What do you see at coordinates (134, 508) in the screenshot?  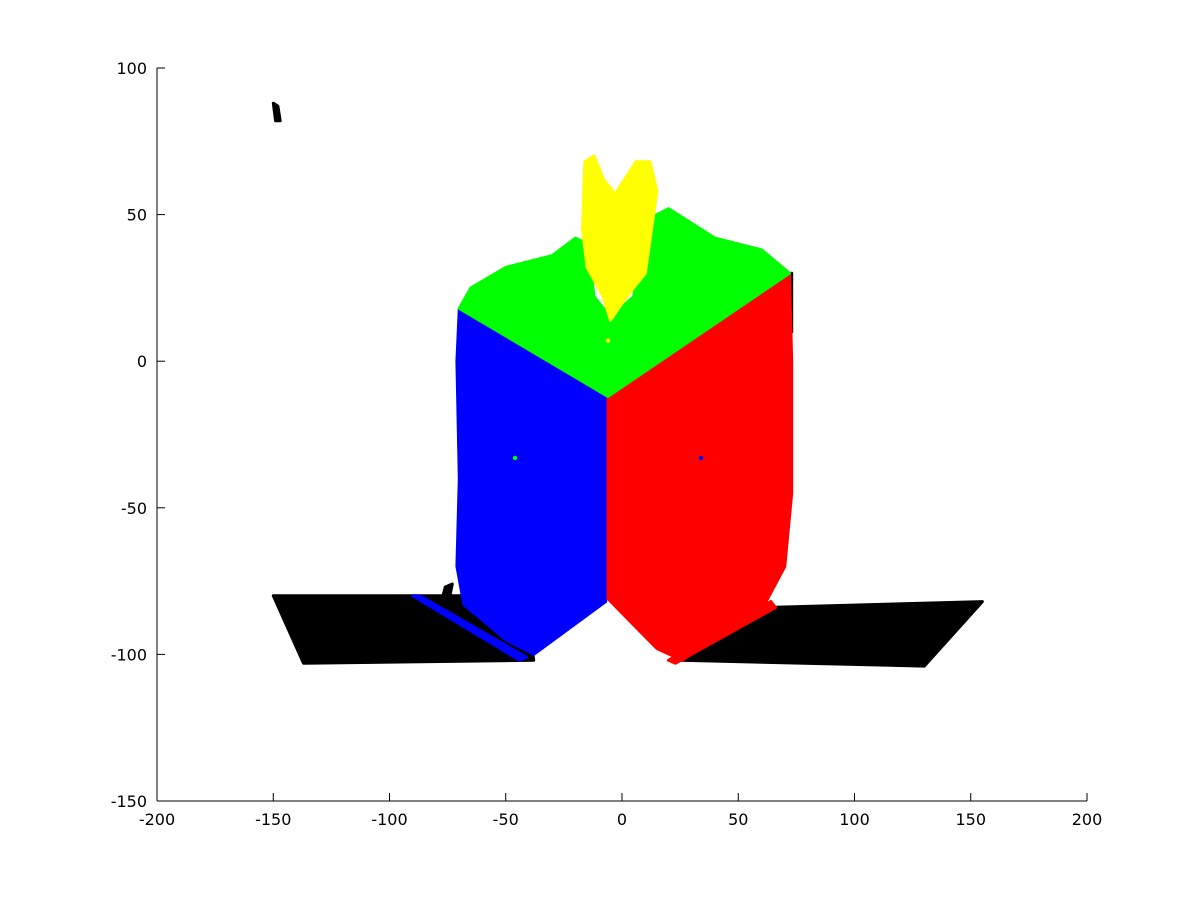 I see `y-tick-label: -50` at bounding box center [134, 508].